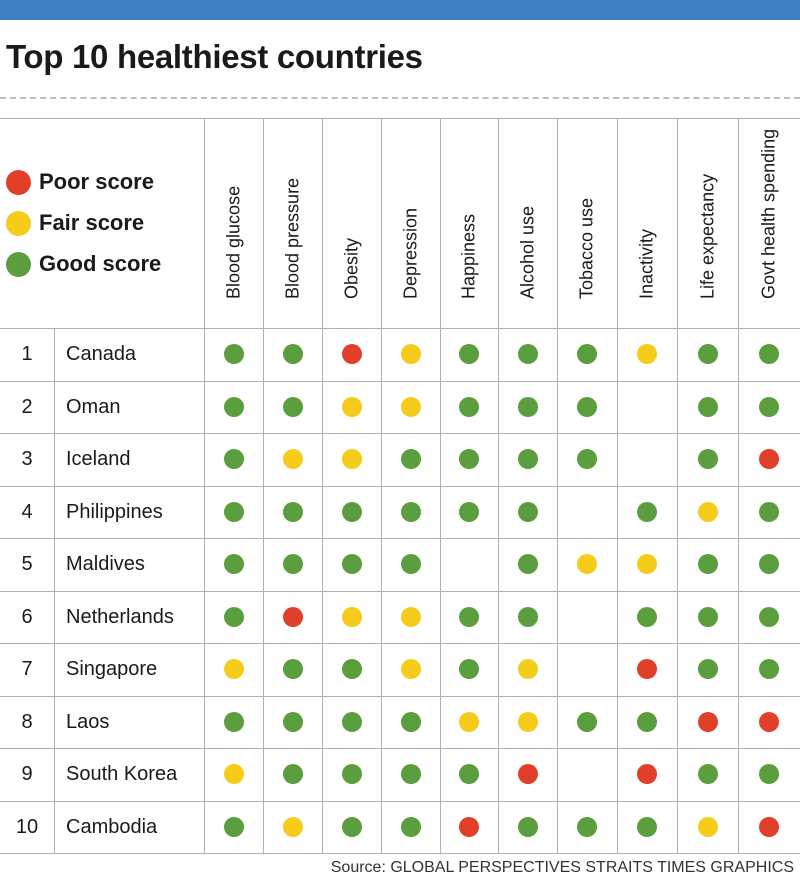  Describe the element at coordinates (527, 252) in the screenshot. I see `column-header-label: Alcohol use` at that location.